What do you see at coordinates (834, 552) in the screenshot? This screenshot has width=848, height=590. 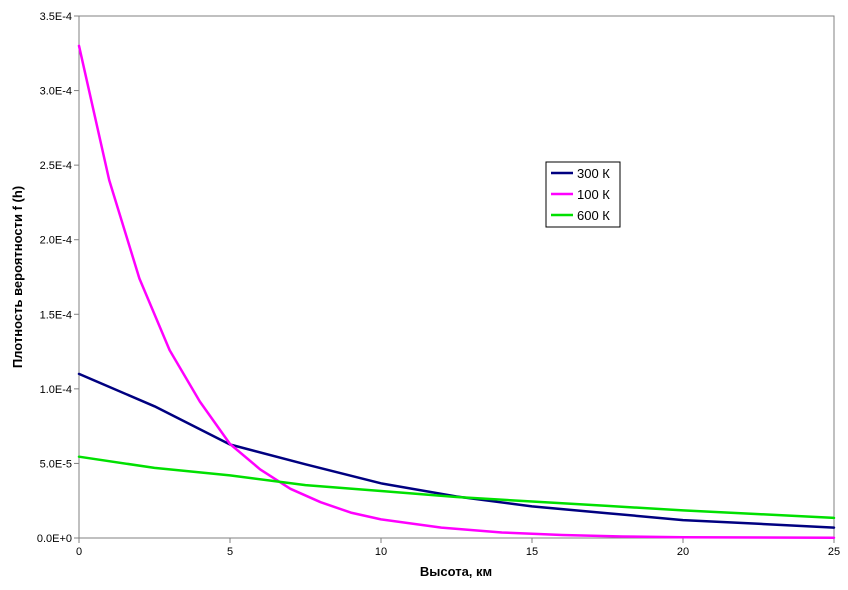 I see `x-tick-label: 25` at bounding box center [834, 552].